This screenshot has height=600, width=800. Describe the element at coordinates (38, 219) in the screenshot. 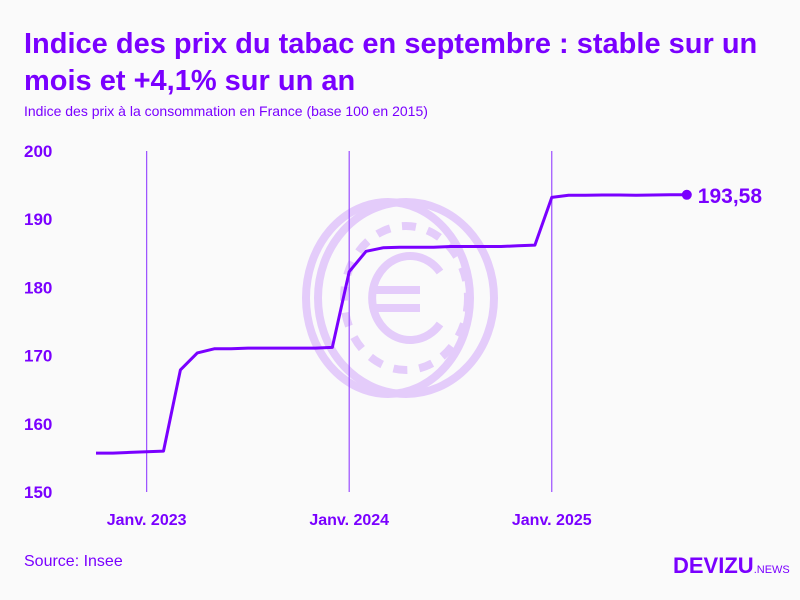

I see `y-tick-label: 190` at that location.